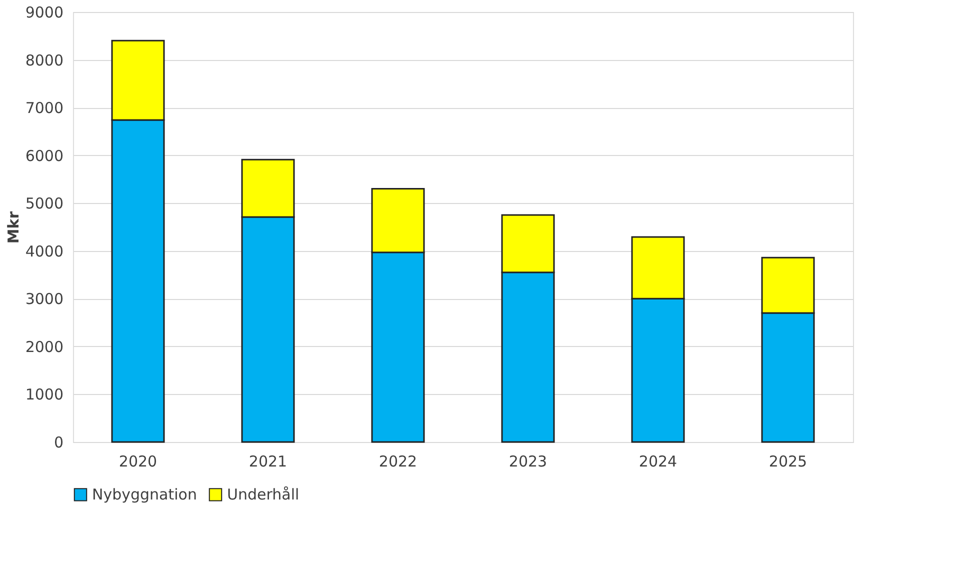 This screenshot has height=588, width=957. Describe the element at coordinates (44, 60) in the screenshot. I see `y-tick-label: 8000` at that location.